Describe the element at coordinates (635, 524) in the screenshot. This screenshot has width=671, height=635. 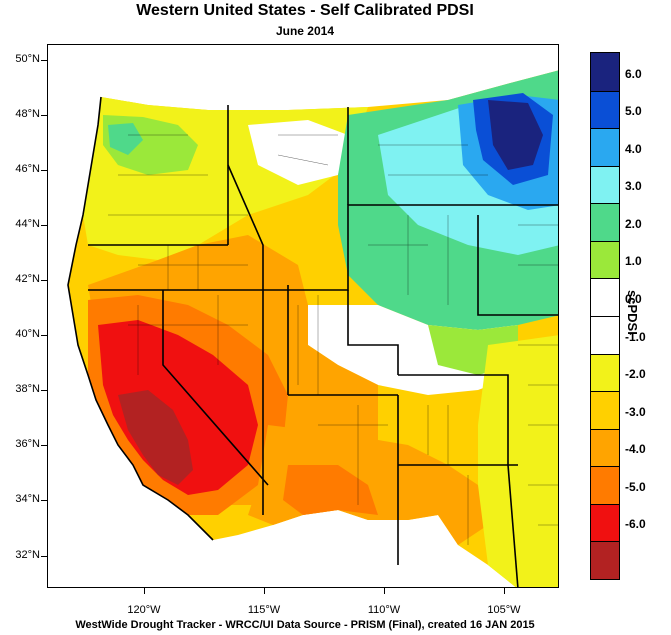
I see `colorbar-tick-label: -6.0` at that location.